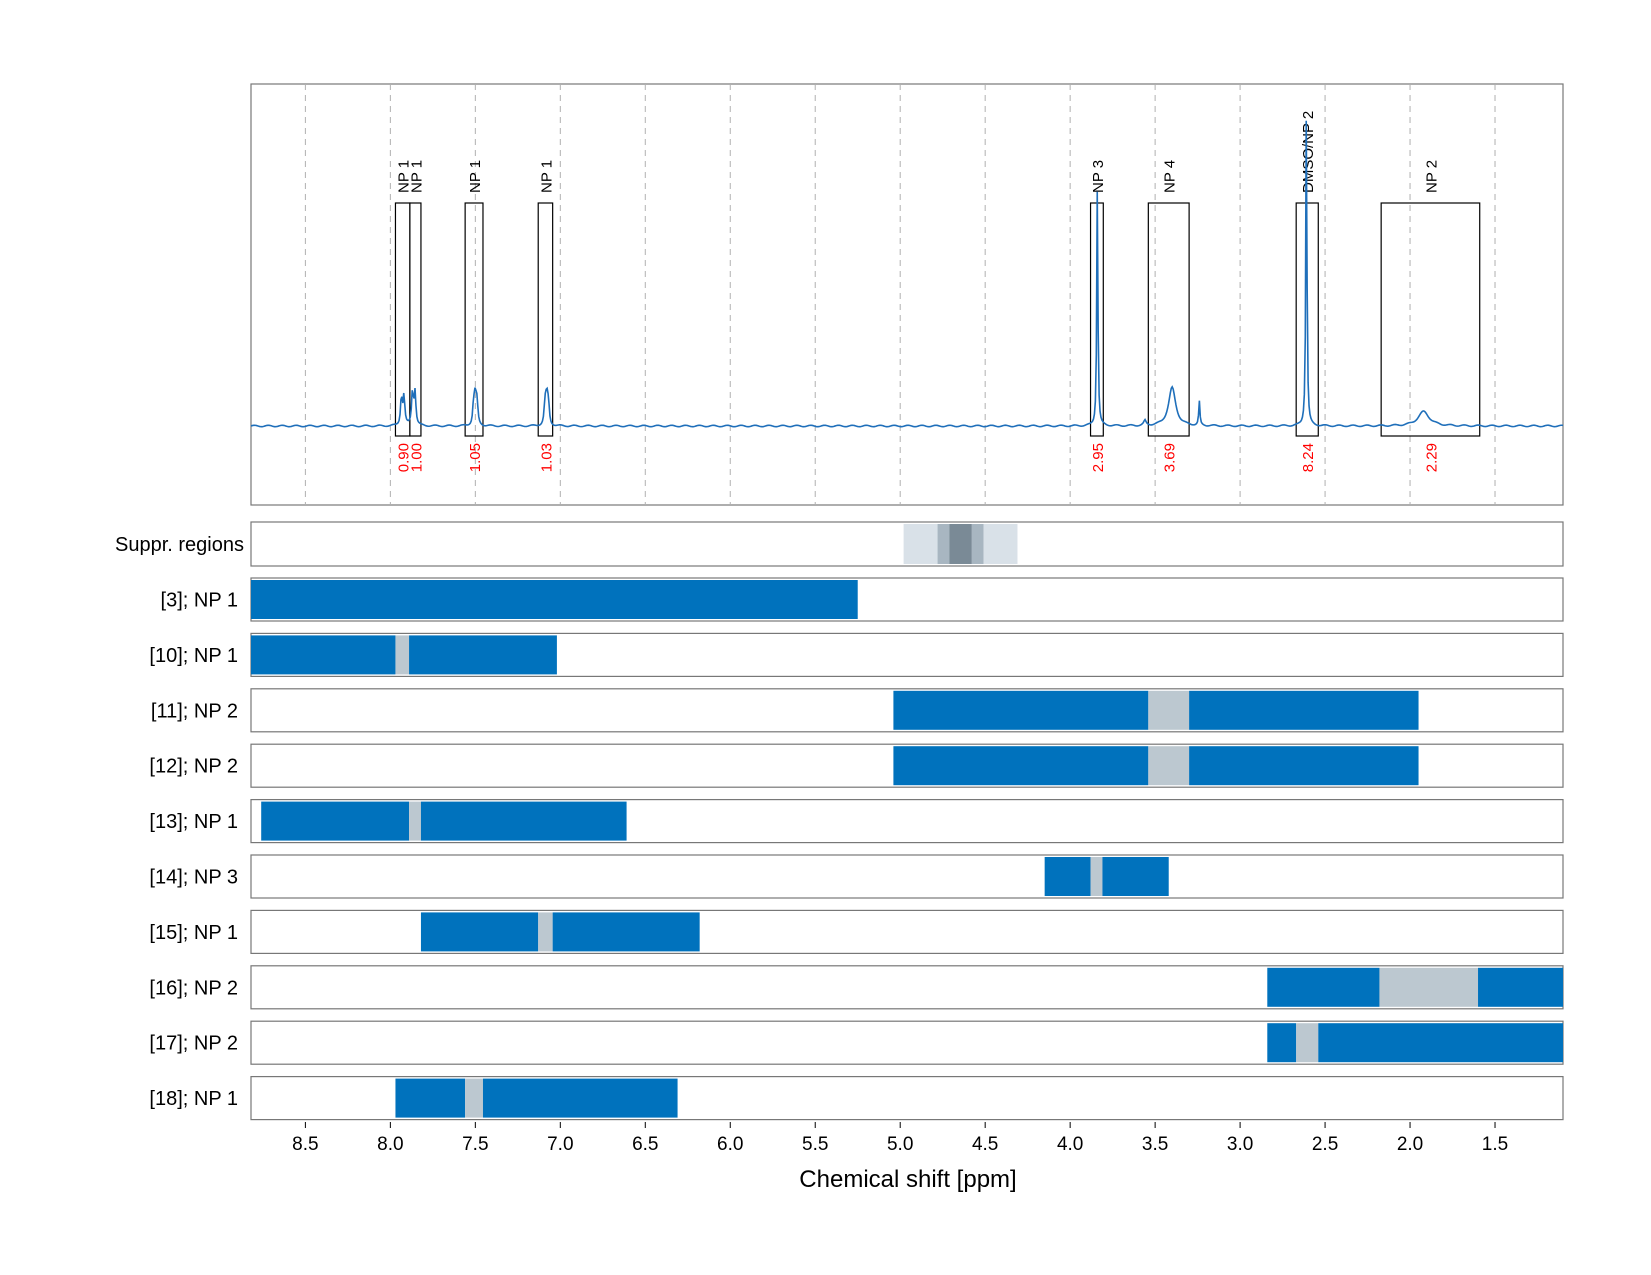 The image size is (1651, 1275). Describe the element at coordinates (1431, 457) in the screenshot. I see `region-integral: 2.29` at that location.